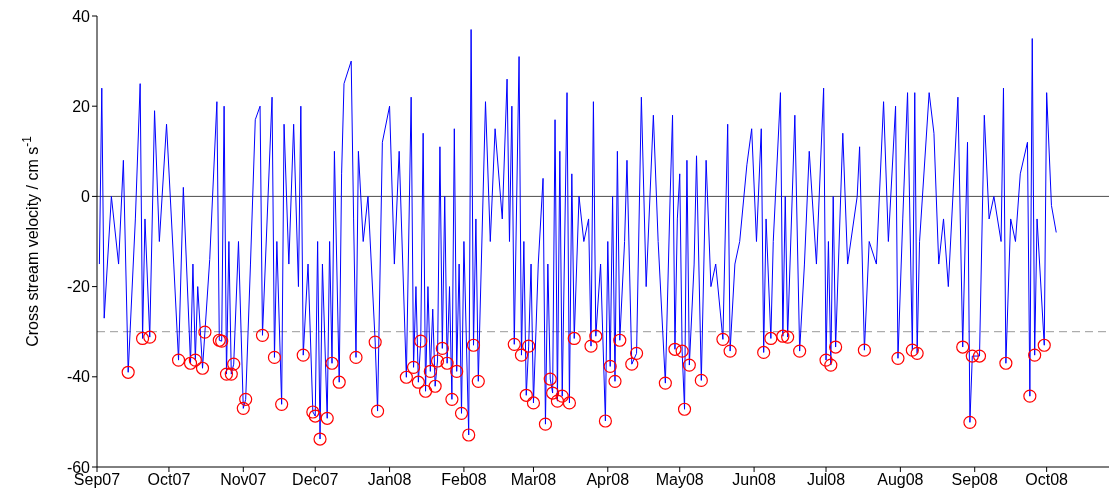 This screenshot has height=503, width=1117. Describe the element at coordinates (608, 480) in the screenshot. I see `x-tick-label: Apr08` at that location.